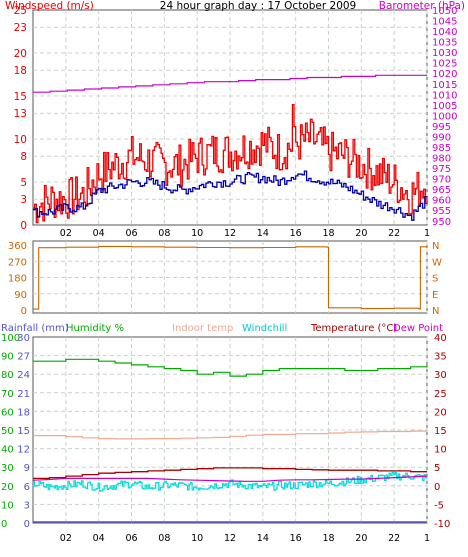  Describe the element at coordinates (444, 11) in the screenshot. I see `barometer-tick: 1050` at that location.